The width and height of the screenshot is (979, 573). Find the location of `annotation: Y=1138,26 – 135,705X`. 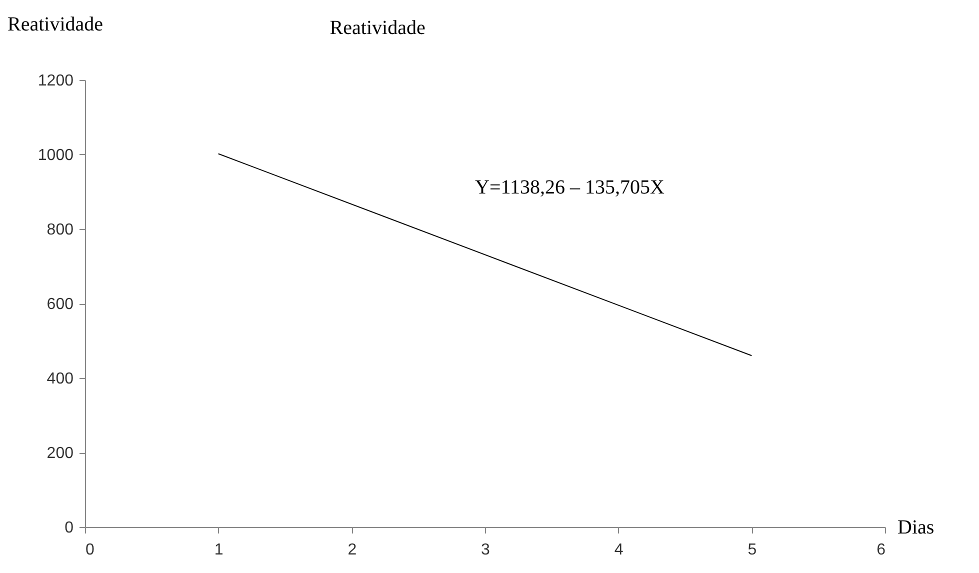

annotation: Y=1138,26 – 135,705X is located at coordinates (570, 187).